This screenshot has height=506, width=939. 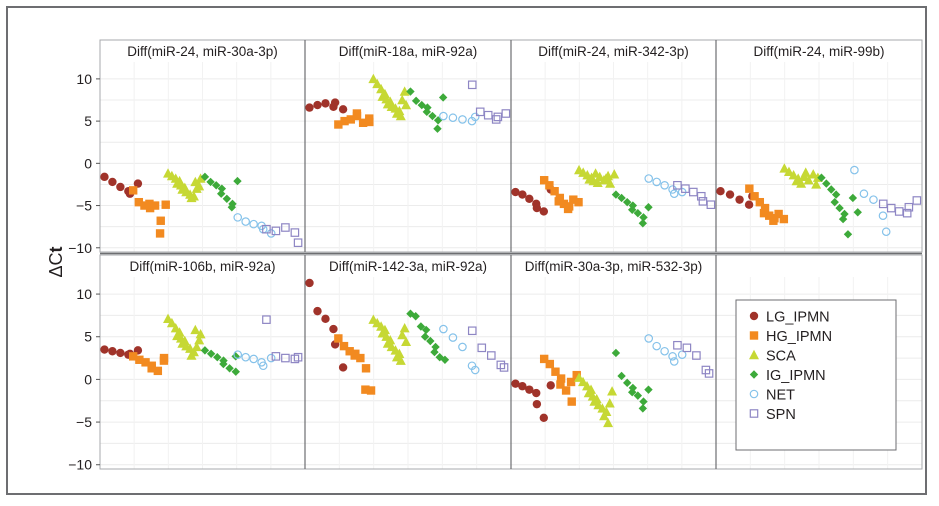 I want to click on y-tick-label: 10, so click(x=84, y=294).